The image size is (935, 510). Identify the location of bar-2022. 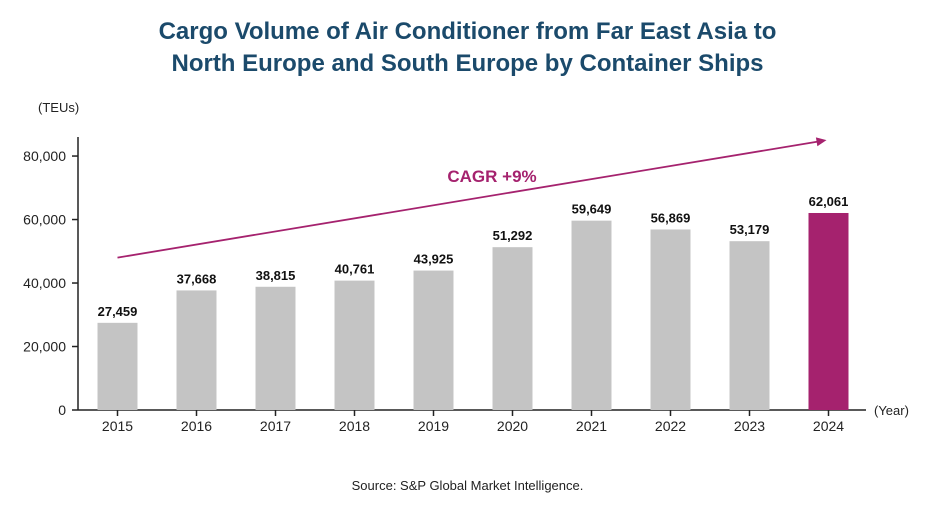
(670, 319).